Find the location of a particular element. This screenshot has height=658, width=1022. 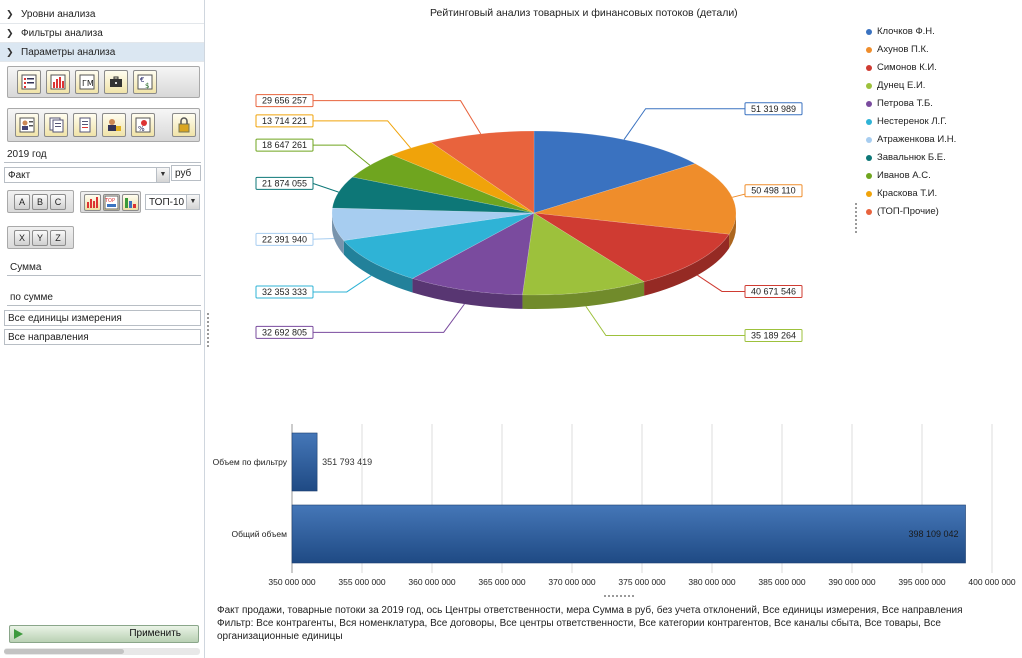

section-levels: ❯ Уровни анализа is located at coordinates (102, 14).